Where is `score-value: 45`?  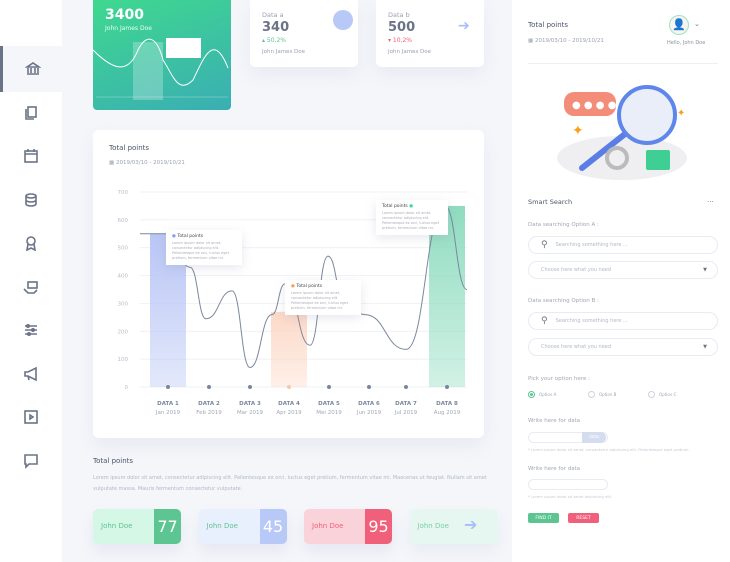
score-value: 45 is located at coordinates (273, 526).